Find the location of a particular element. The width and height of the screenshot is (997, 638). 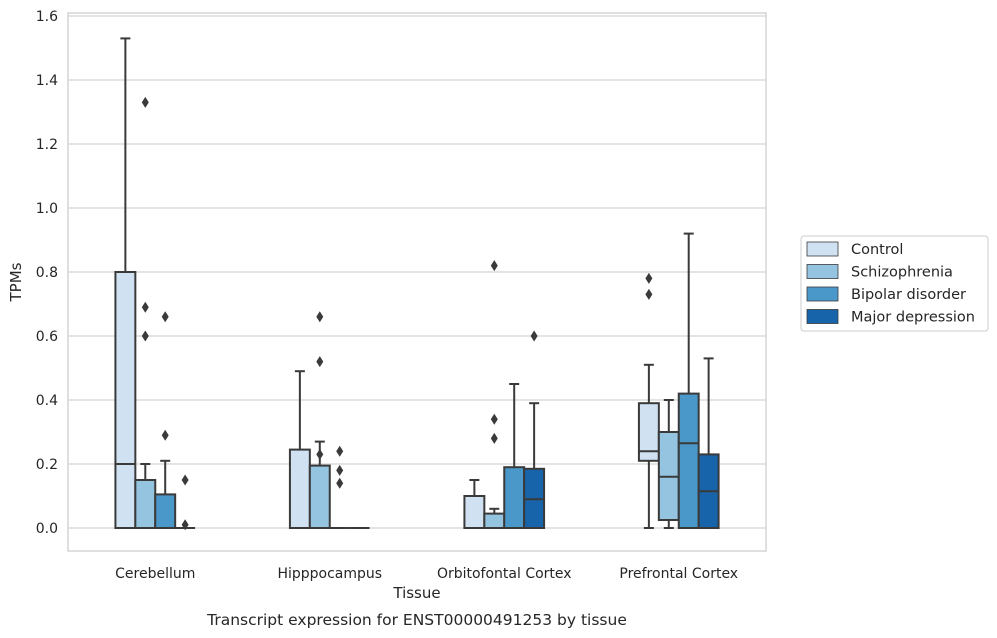

x-tick-label: Cerebellum is located at coordinates (155, 574).